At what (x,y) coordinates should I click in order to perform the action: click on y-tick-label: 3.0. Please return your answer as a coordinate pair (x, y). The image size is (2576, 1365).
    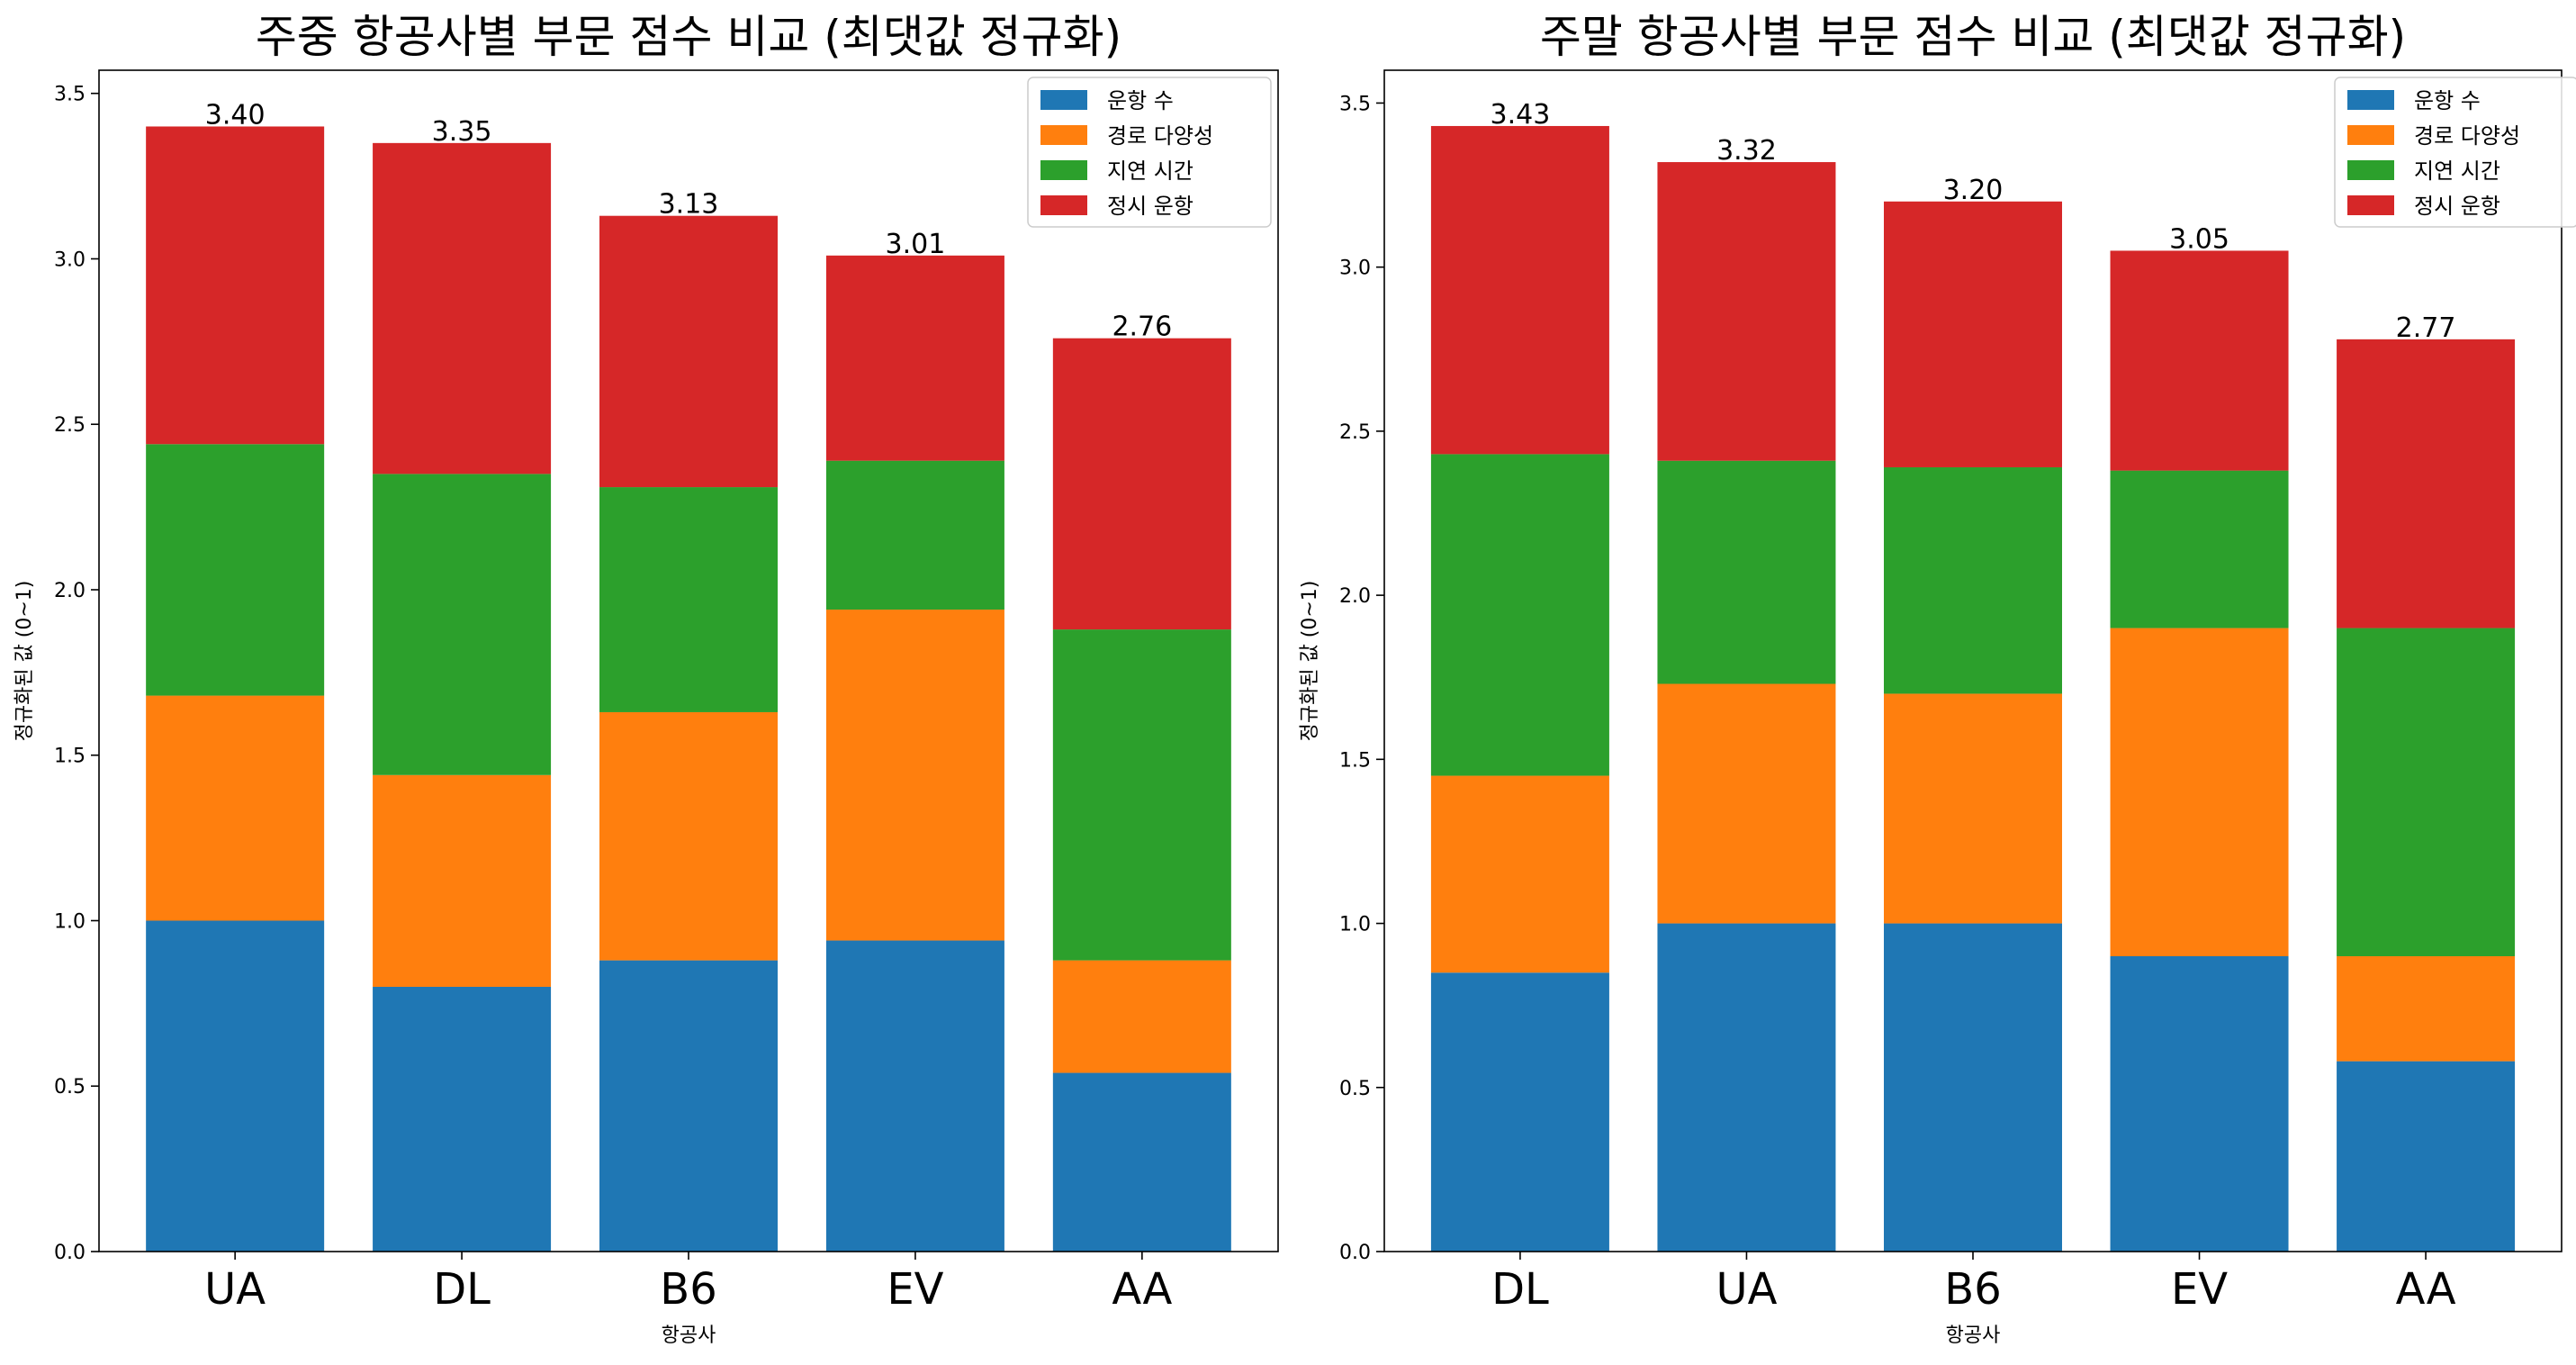
    Looking at the image, I should click on (1355, 269).